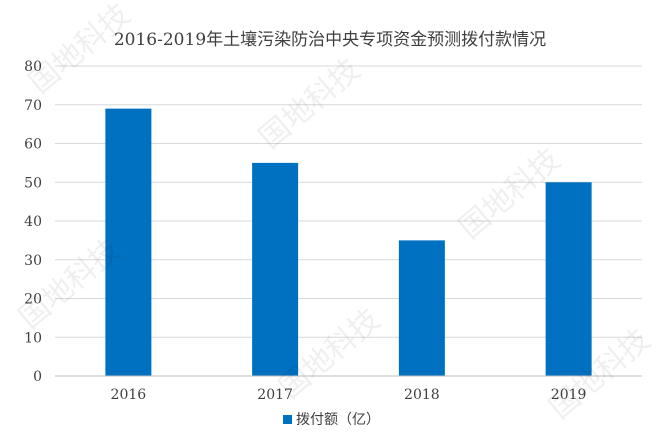  What do you see at coordinates (275, 269) in the screenshot?
I see `bar-2017` at bounding box center [275, 269].